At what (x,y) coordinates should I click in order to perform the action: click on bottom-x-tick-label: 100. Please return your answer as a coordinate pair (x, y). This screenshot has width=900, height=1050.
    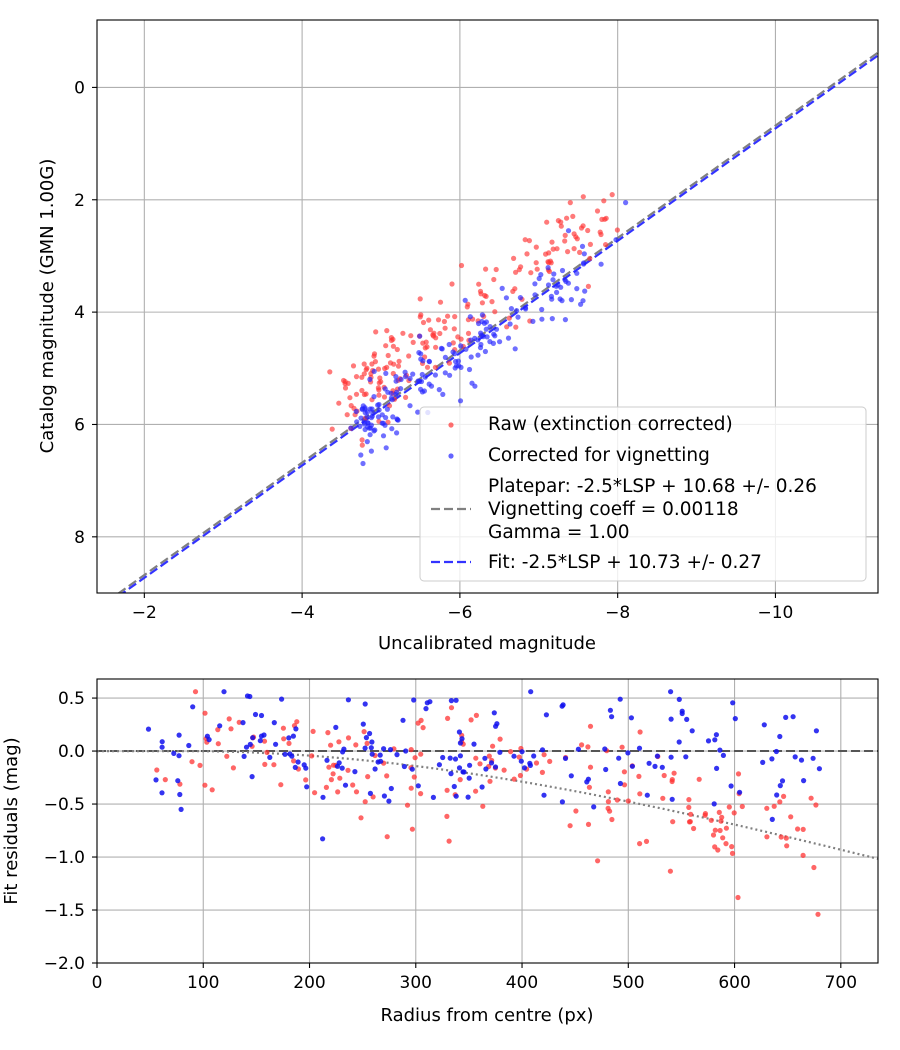
    Looking at the image, I should click on (203, 983).